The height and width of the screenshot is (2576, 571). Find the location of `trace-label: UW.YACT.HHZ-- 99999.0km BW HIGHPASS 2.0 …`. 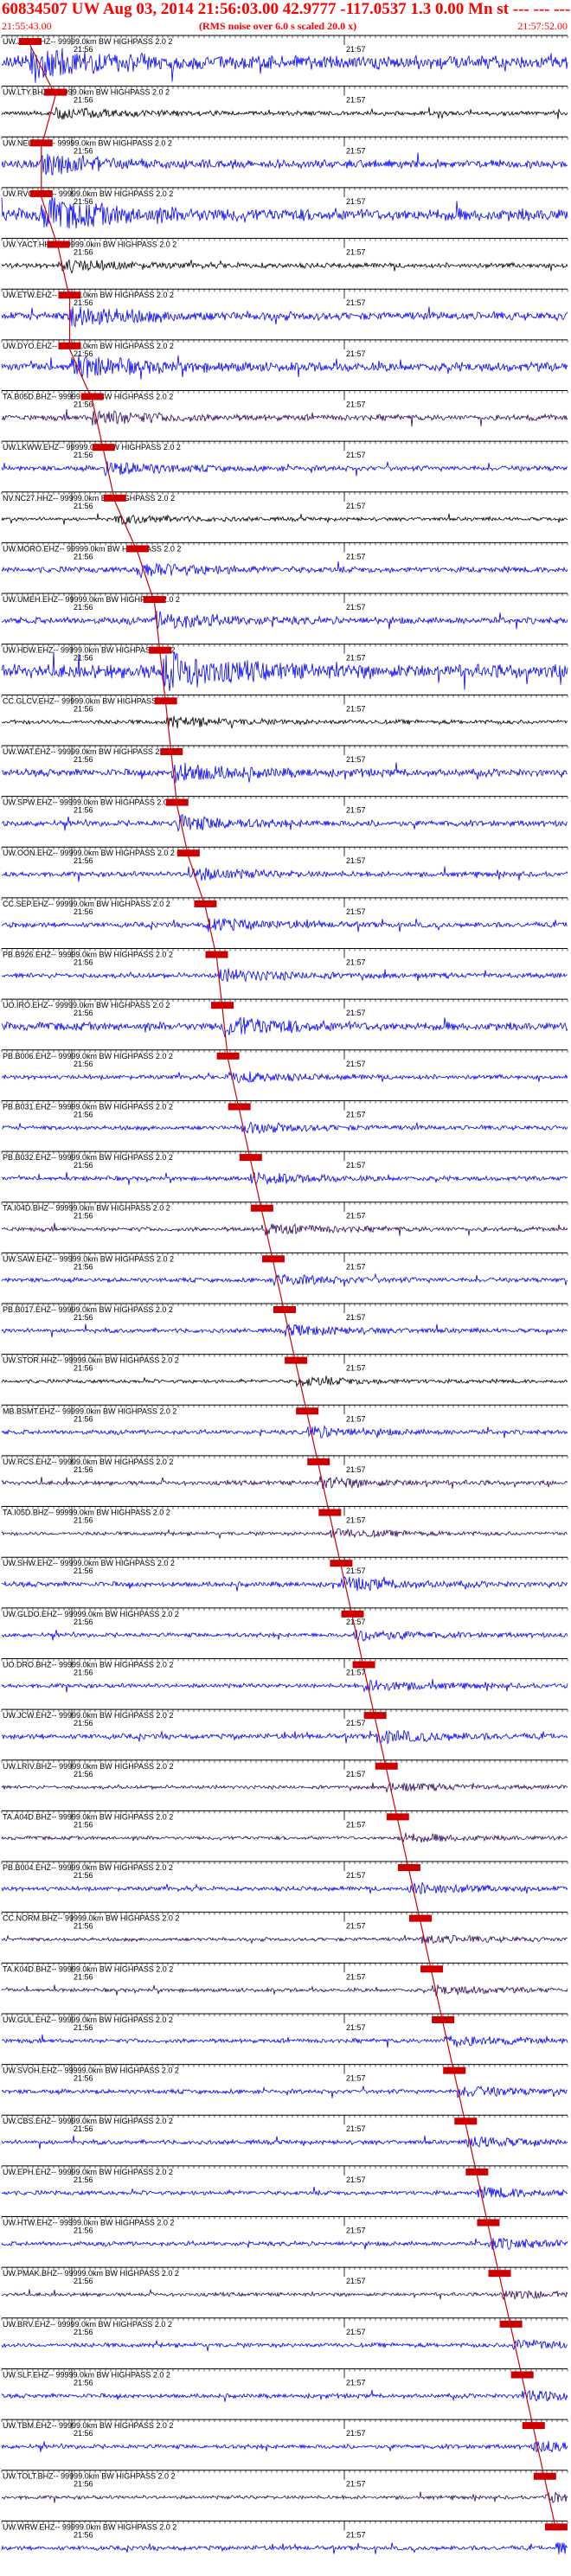

trace-label: UW.YACT.HHZ-- 99999.0km BW HIGHPASS 2.0 … is located at coordinates (89, 245).